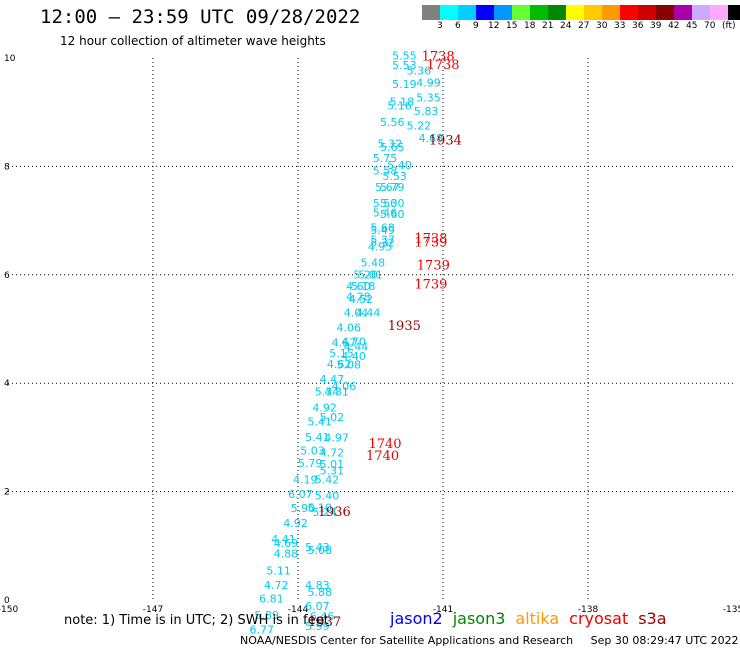  What do you see at coordinates (283, 539) in the screenshot?
I see `wave-height-point: 4.41` at bounding box center [283, 539].